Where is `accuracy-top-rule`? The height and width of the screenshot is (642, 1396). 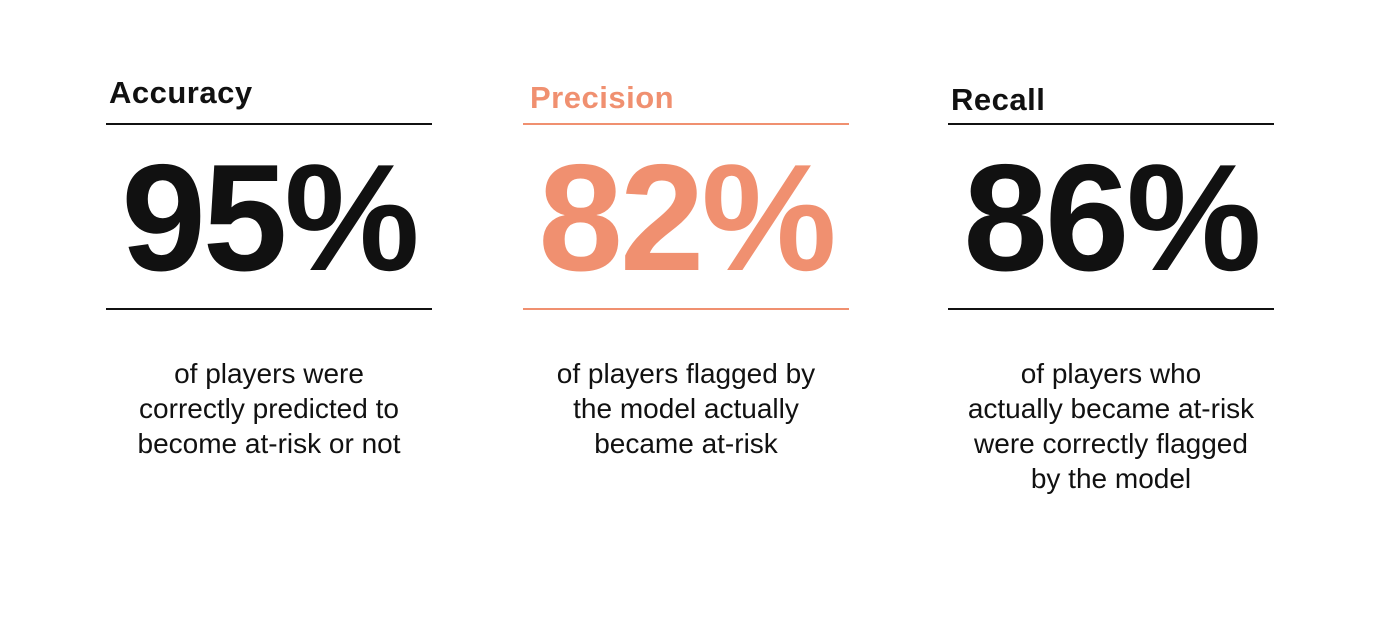 accuracy-top-rule is located at coordinates (269, 124).